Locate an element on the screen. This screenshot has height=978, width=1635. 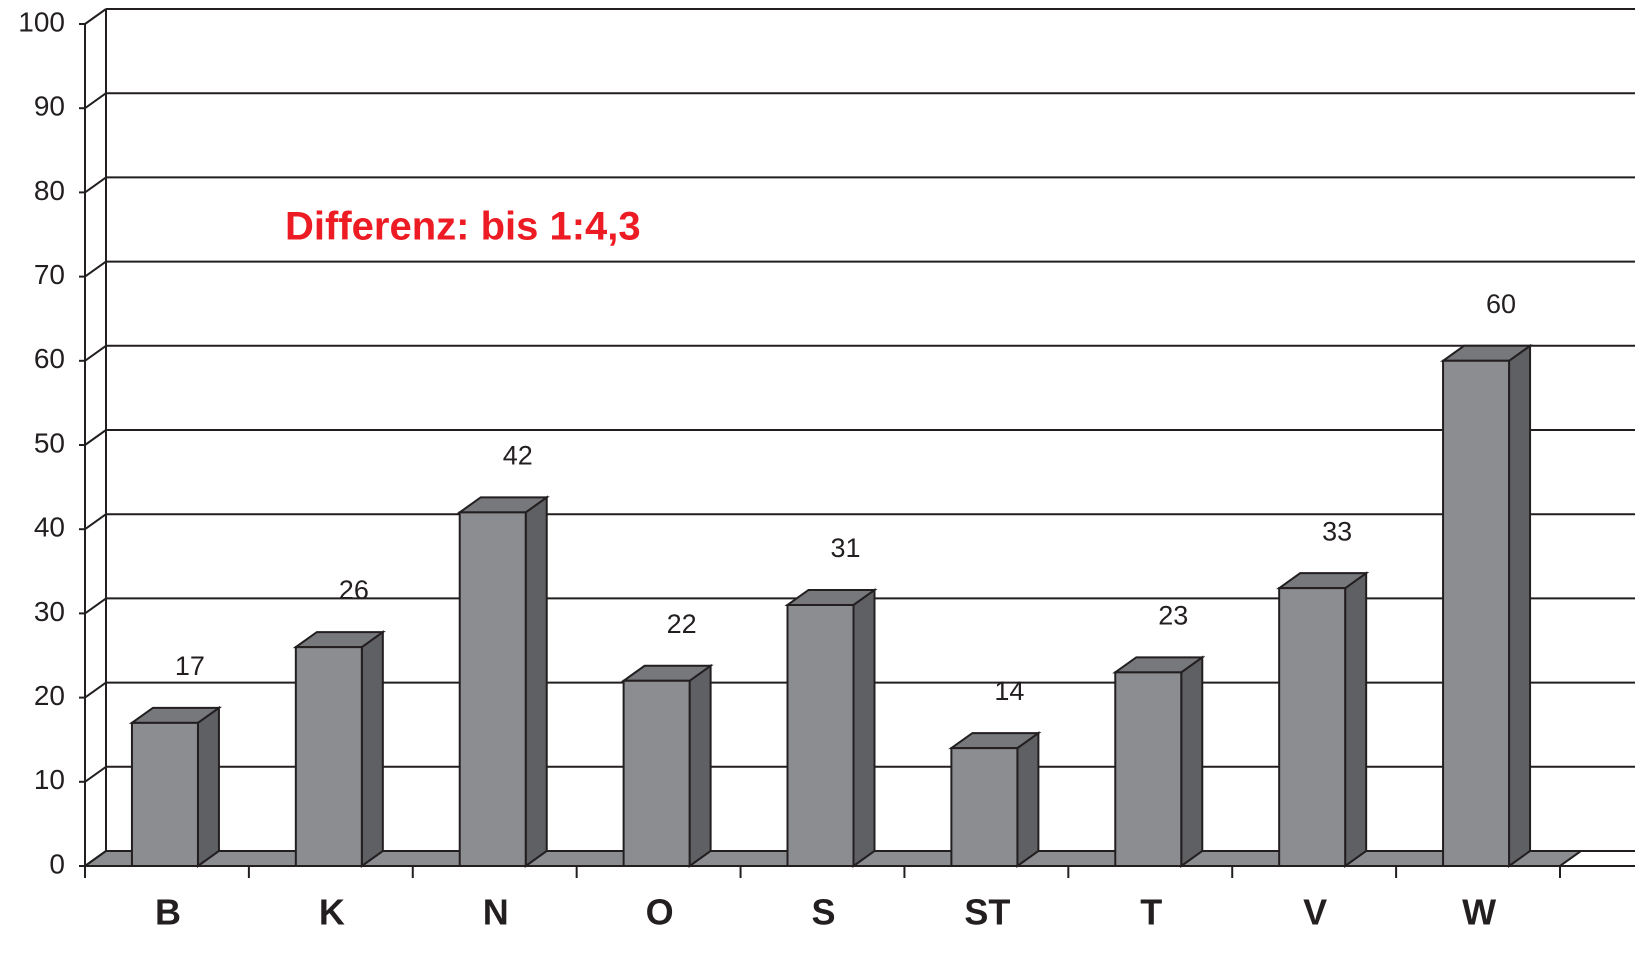
value-label: 26 is located at coordinates (354, 590).